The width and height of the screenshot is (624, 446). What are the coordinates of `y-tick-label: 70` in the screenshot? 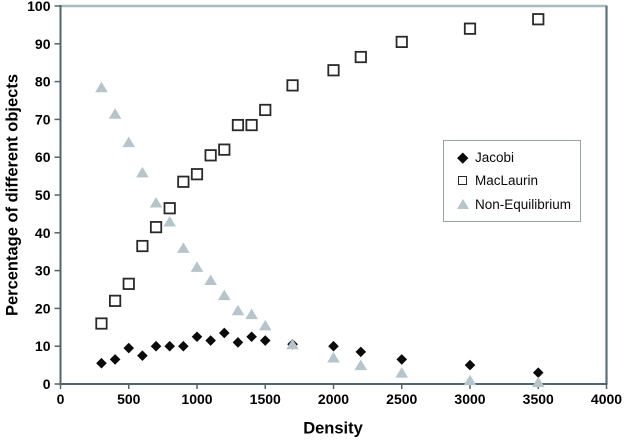 It's located at (43, 119).